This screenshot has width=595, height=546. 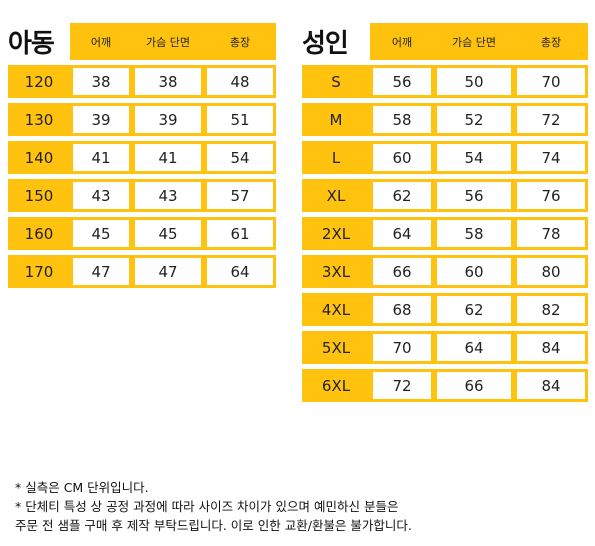 What do you see at coordinates (402, 309) in the screenshot?
I see `adult-shoulder-value: 68` at bounding box center [402, 309].